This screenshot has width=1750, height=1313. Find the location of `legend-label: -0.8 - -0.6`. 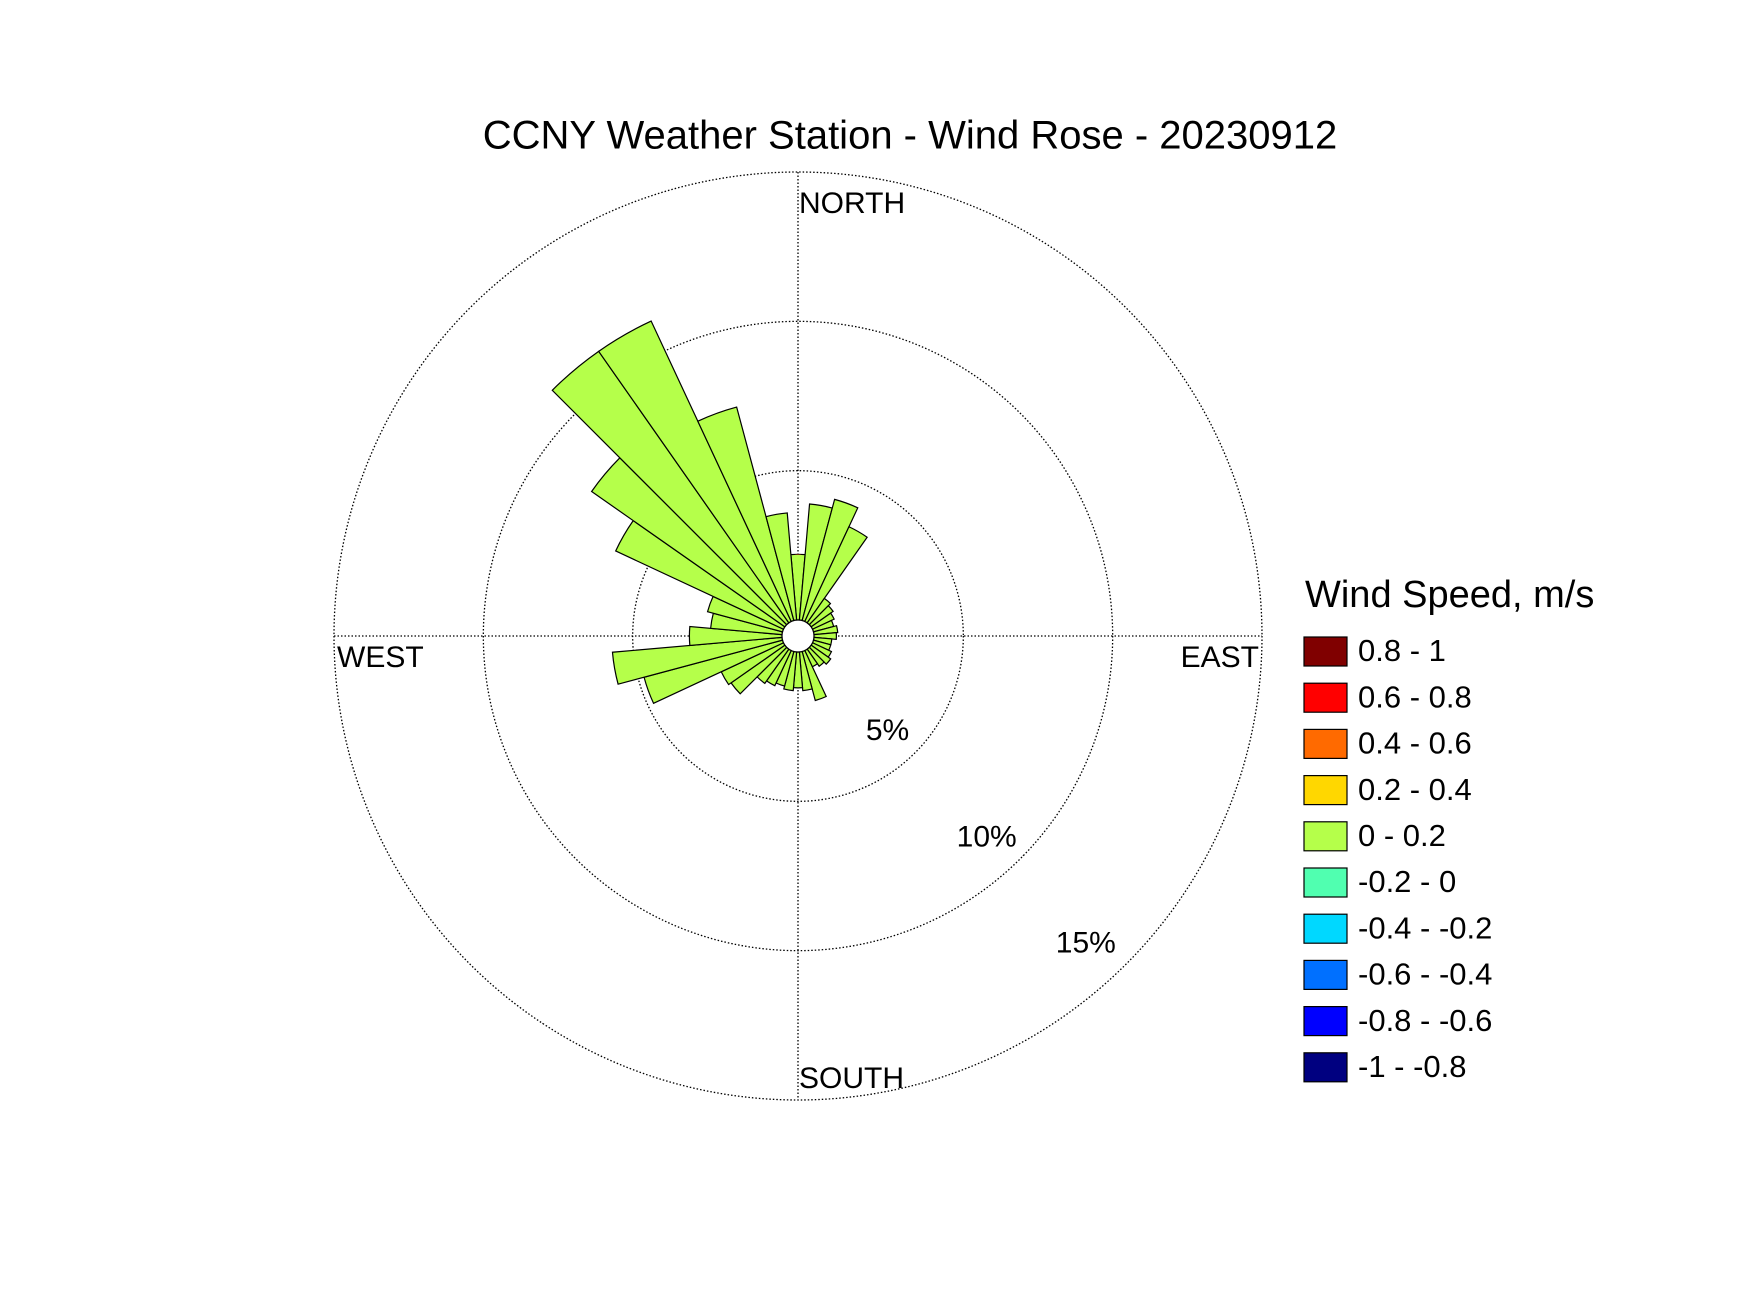

legend-label: -0.8 - -0.6 is located at coordinates (1425, 1020).